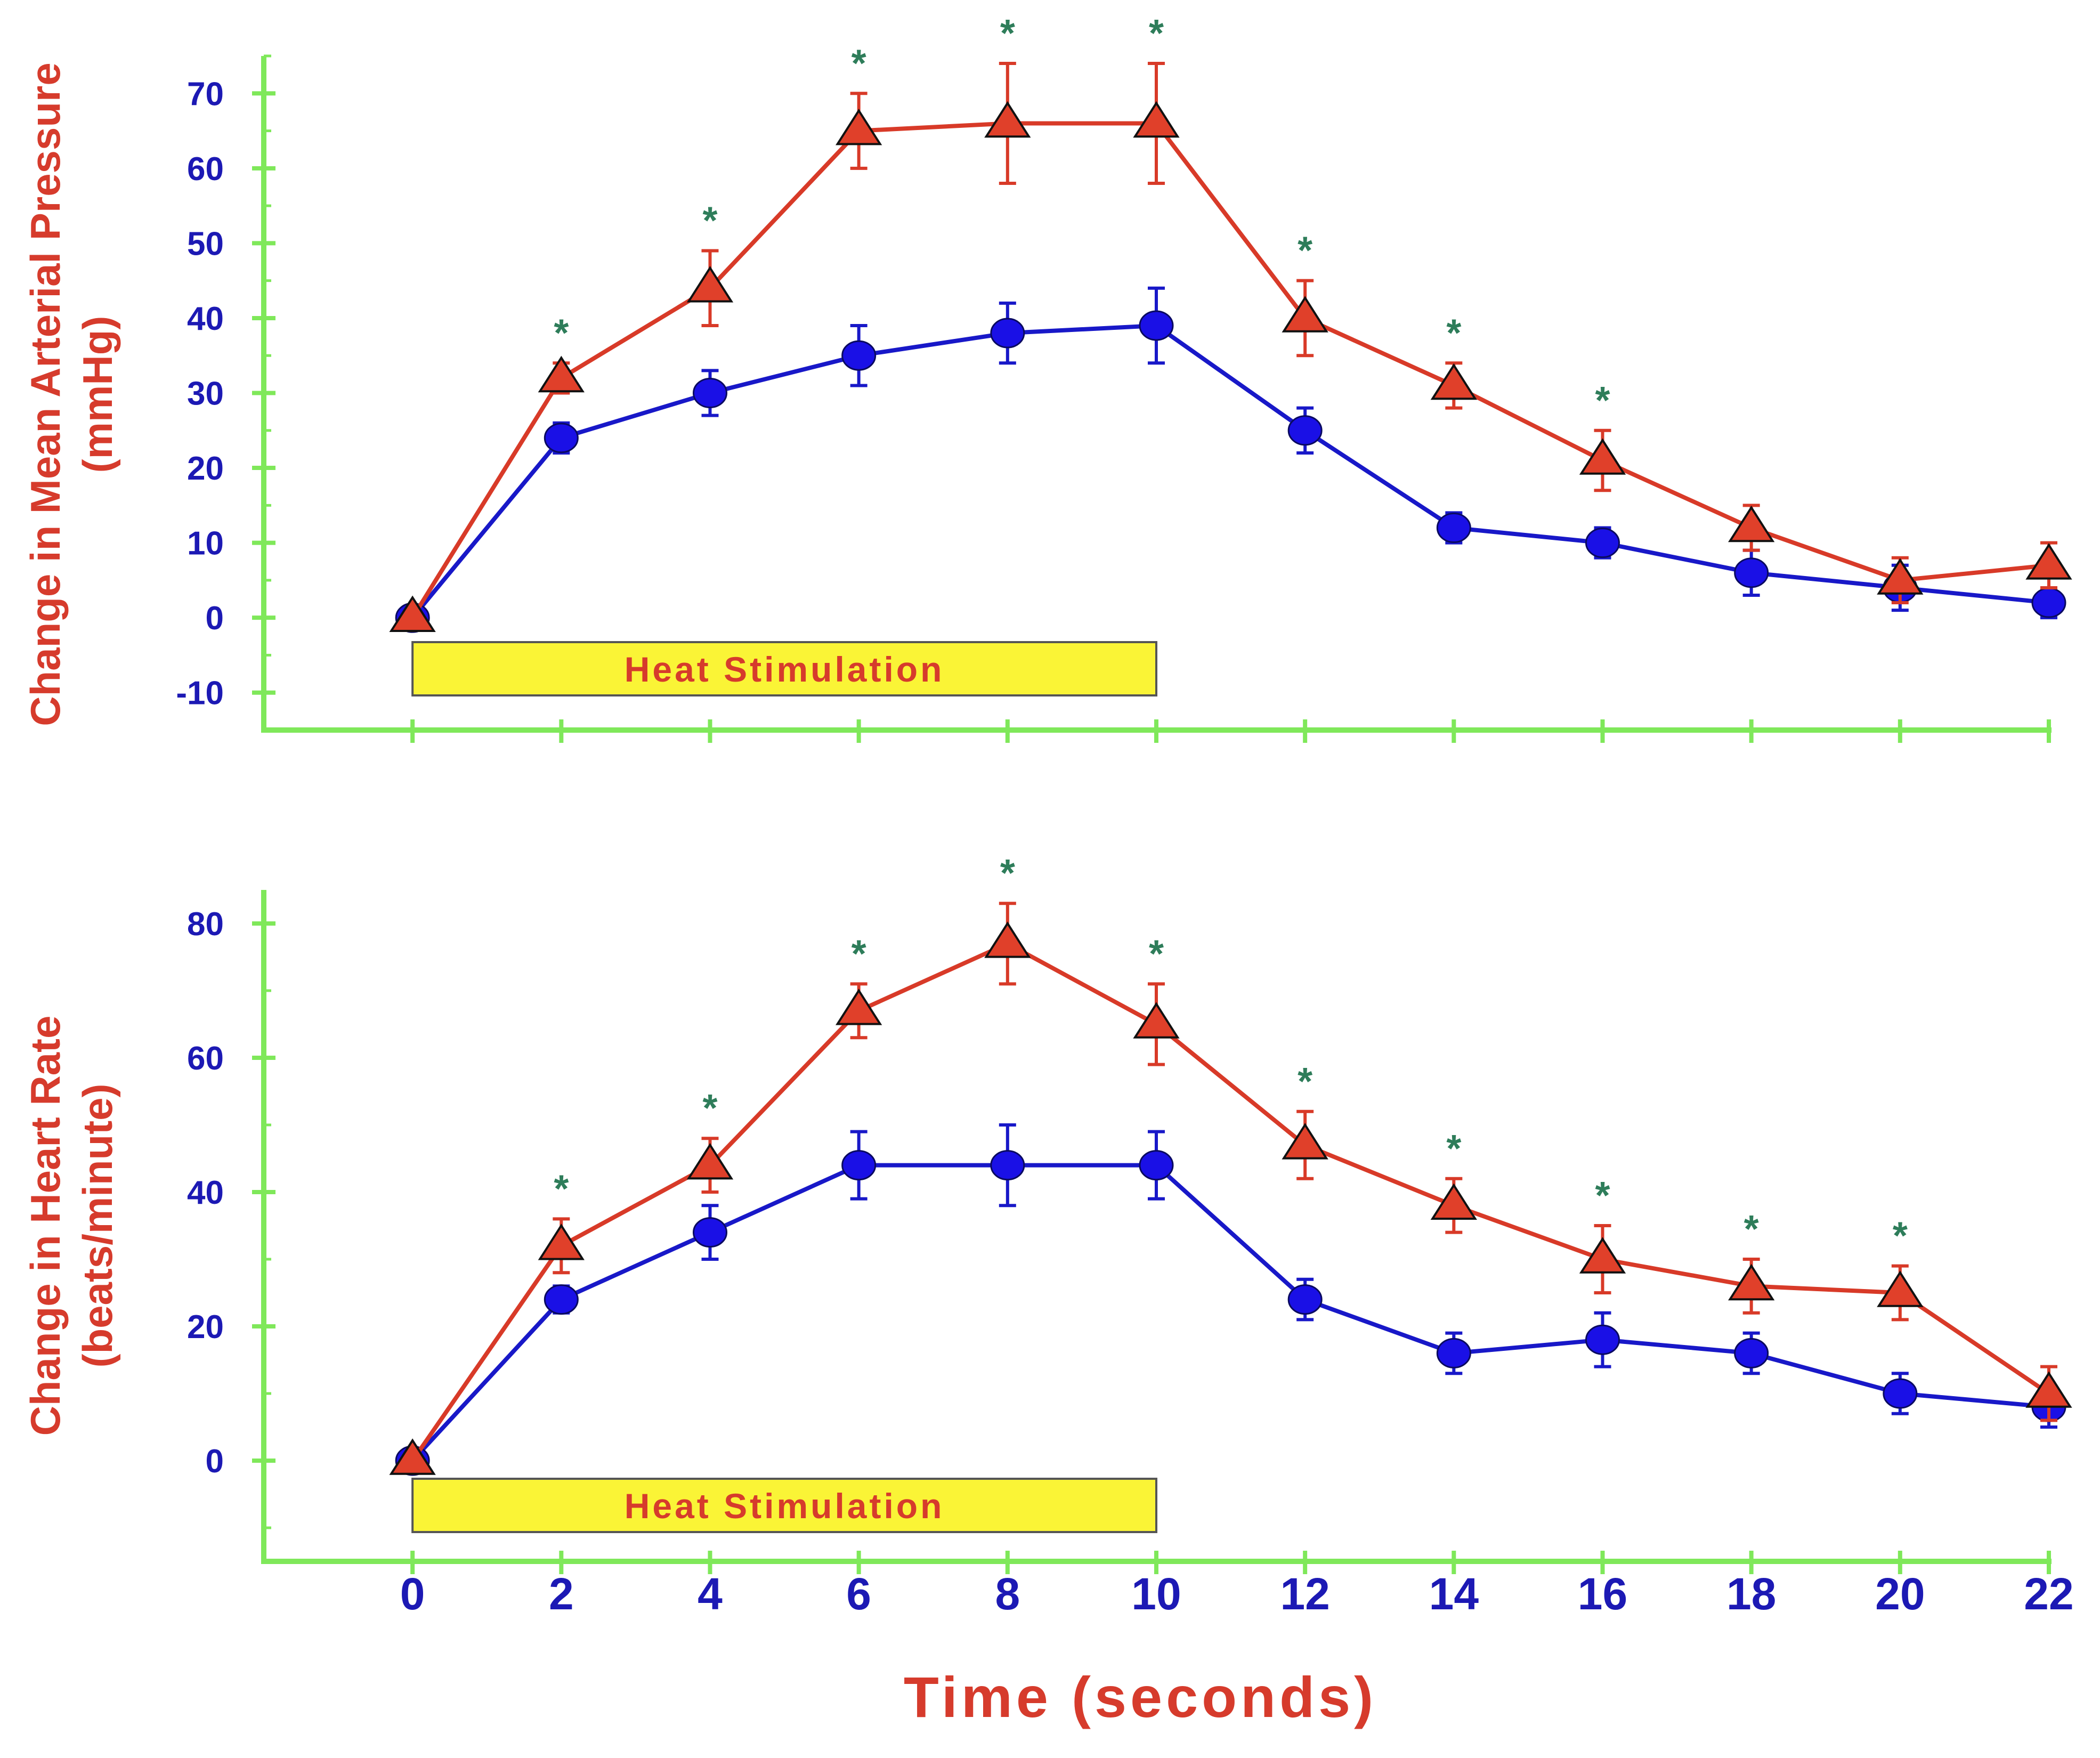  I want to click on x-tick-label: 6, so click(858, 1594).